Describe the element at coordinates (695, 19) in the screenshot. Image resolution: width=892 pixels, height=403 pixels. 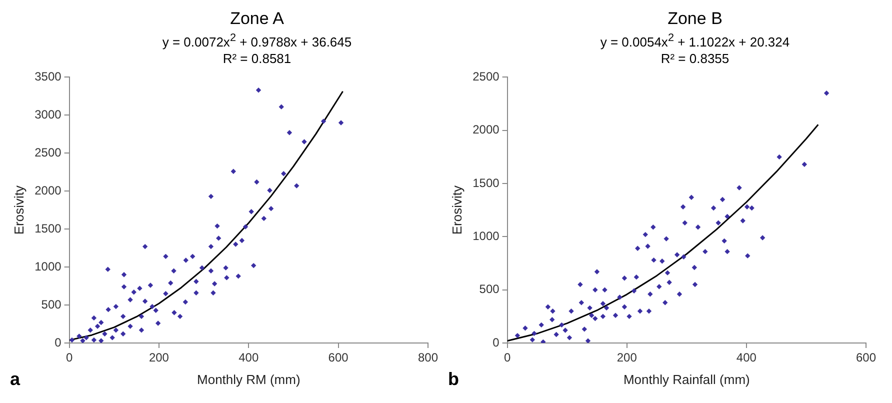
I see `chart-title: Zone B` at that location.